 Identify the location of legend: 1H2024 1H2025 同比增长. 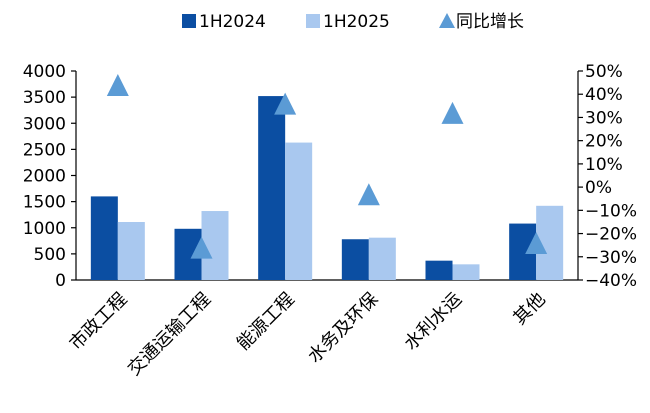
(353, 22).